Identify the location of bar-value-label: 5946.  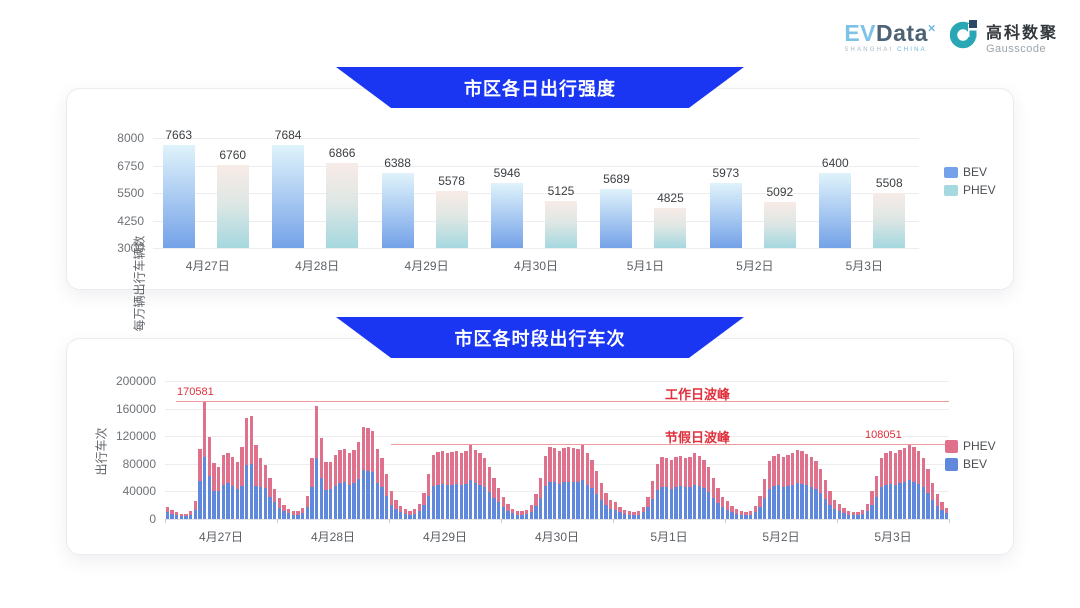
(507, 173).